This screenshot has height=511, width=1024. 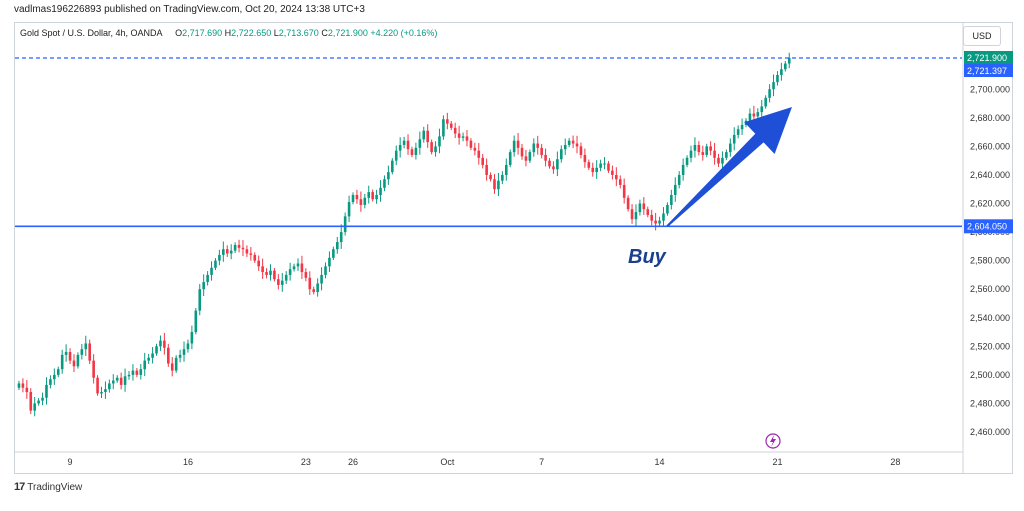 I want to click on buy-annotation: Buy, so click(x=647, y=257).